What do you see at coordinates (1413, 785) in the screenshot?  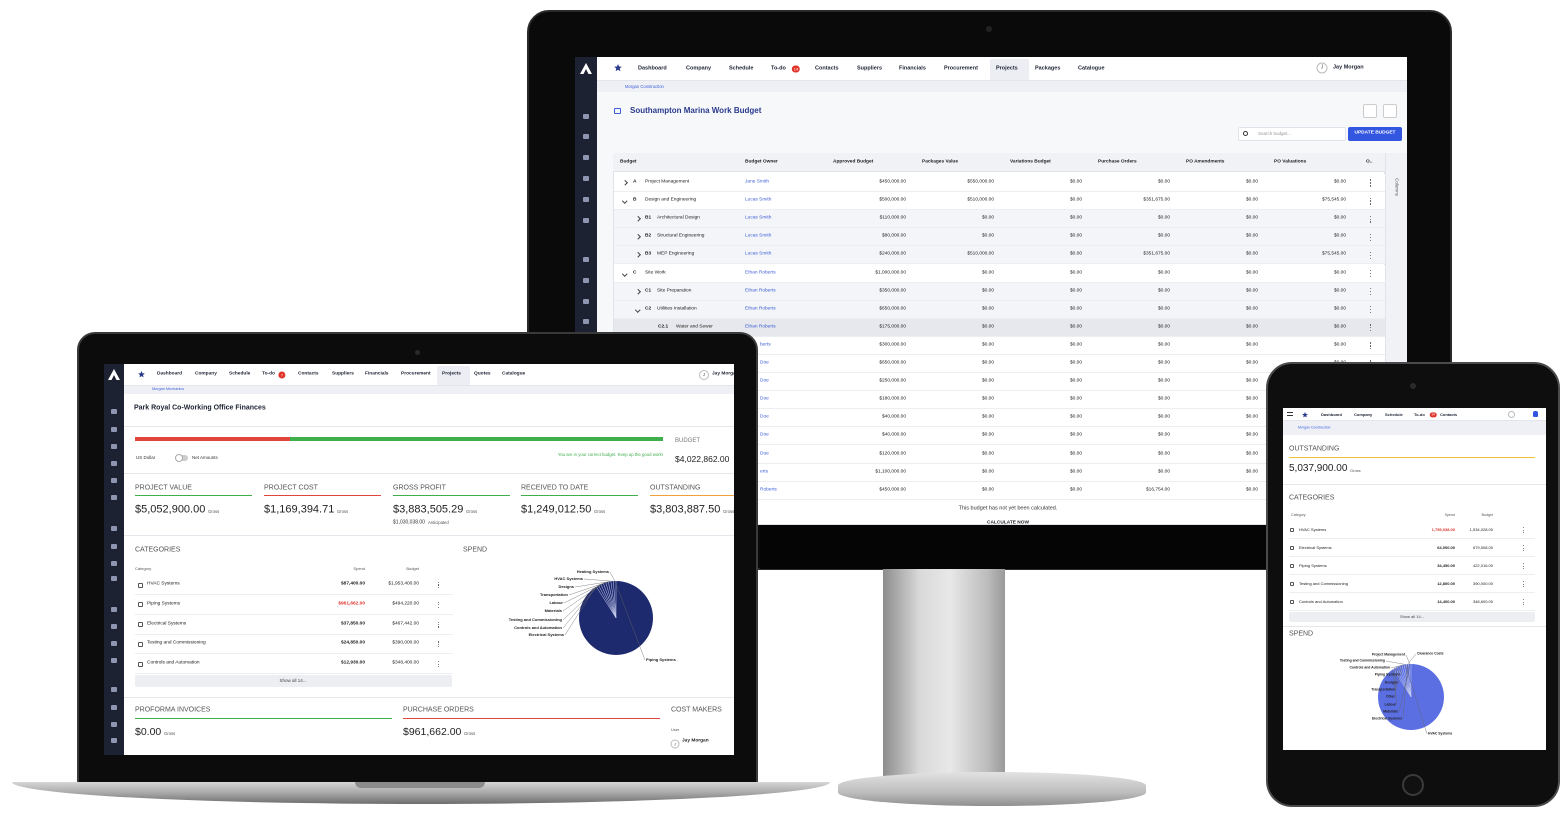 I see `tablet-home-button` at bounding box center [1413, 785].